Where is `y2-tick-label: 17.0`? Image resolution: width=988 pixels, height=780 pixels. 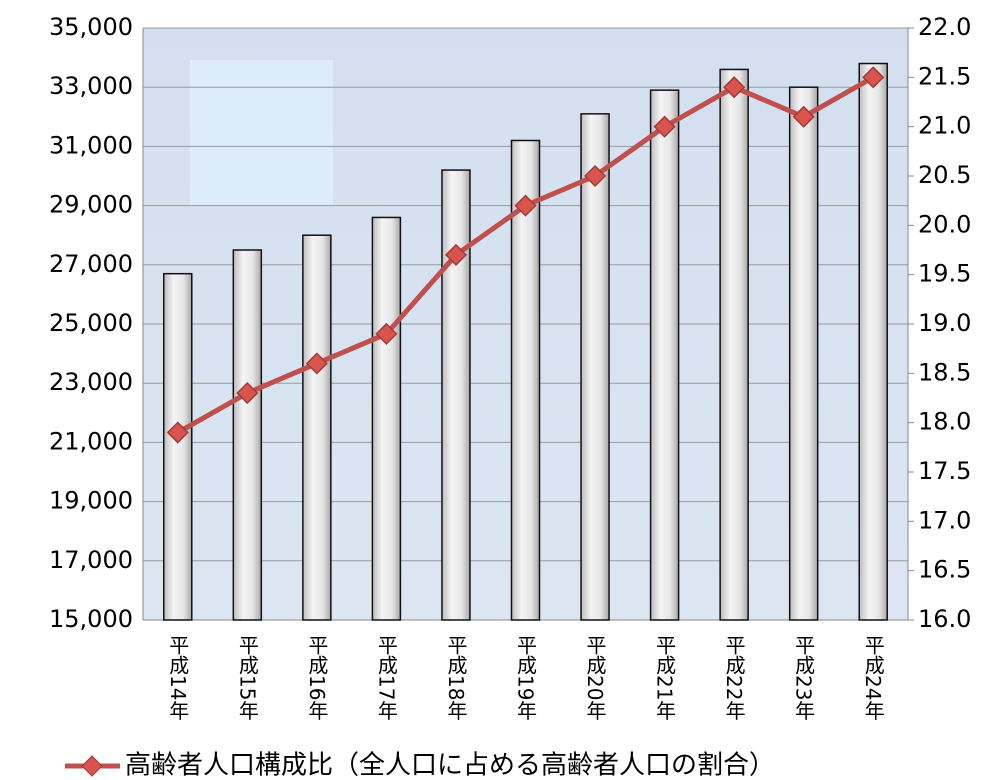 y2-tick-label: 17.0 is located at coordinates (944, 520).